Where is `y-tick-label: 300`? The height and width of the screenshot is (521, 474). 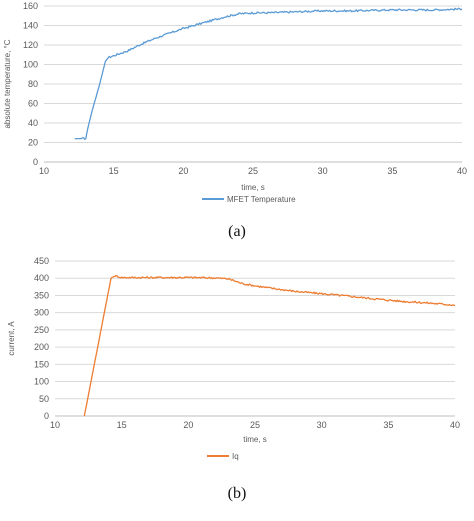 y-tick-label: 300 is located at coordinates (41, 313).